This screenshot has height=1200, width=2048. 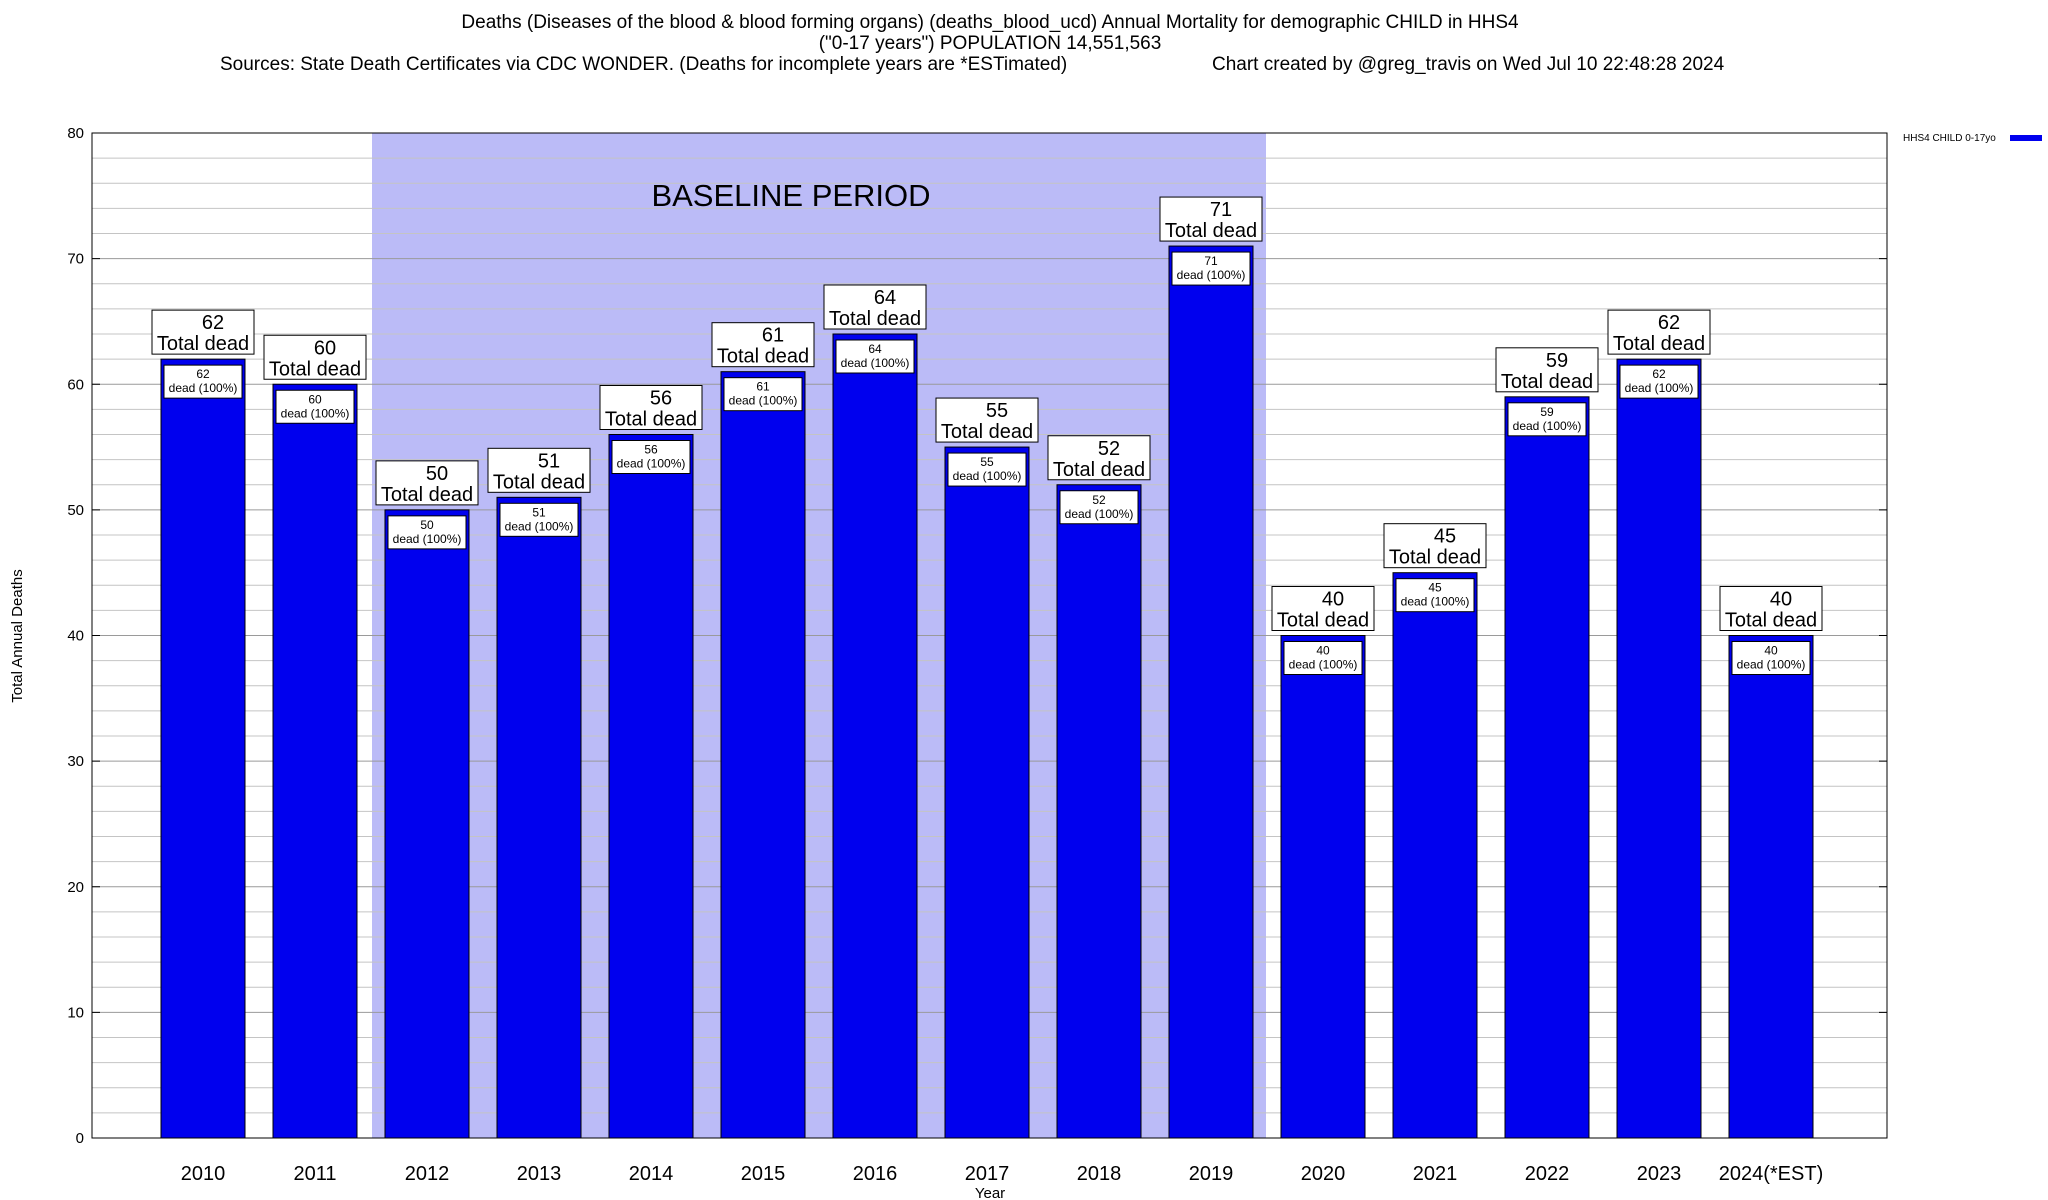 I want to click on inner-value-label: 55, so click(x=987, y=462).